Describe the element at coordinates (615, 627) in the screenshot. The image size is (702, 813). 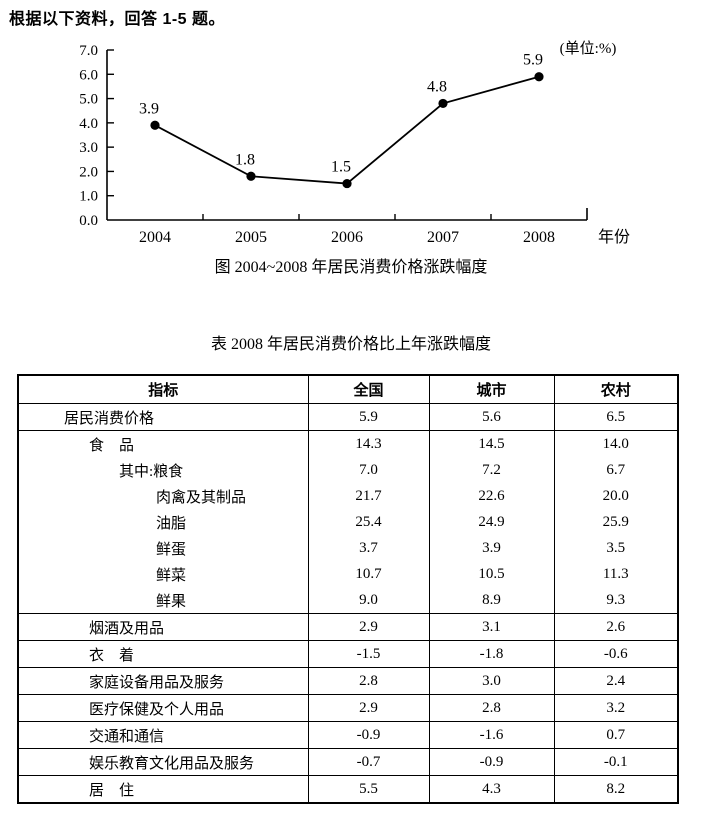
I see `value-cell: 2.6` at that location.